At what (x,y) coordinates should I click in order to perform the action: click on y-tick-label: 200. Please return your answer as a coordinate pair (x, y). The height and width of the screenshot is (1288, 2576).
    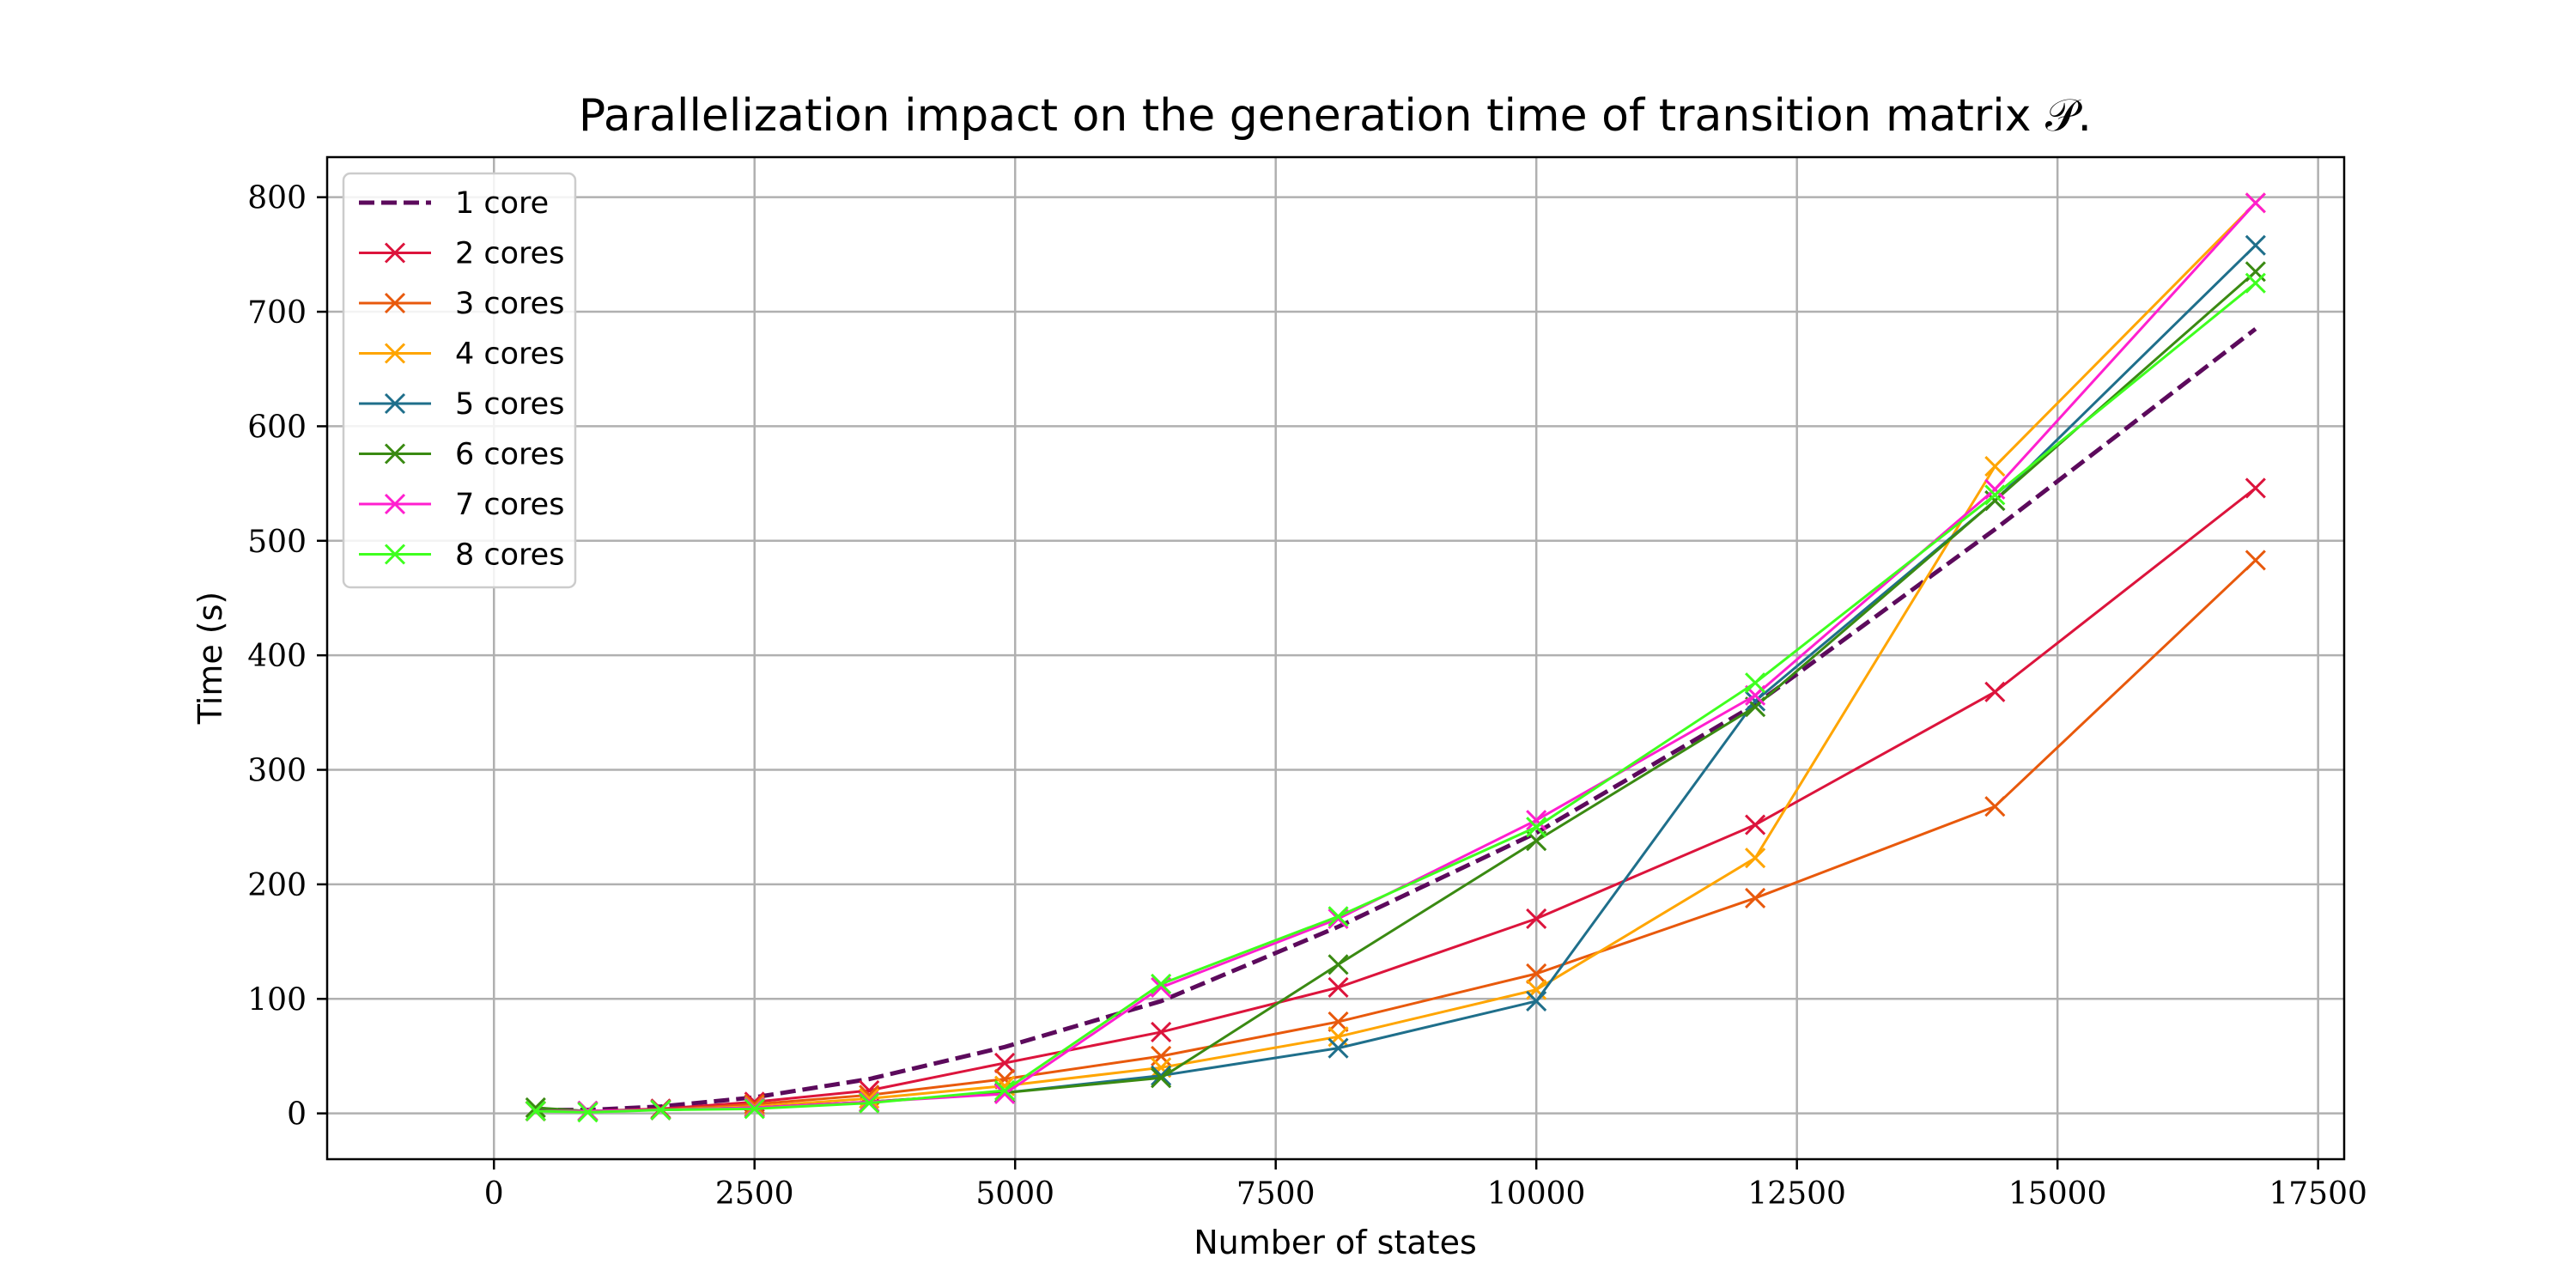
    Looking at the image, I should click on (277, 885).